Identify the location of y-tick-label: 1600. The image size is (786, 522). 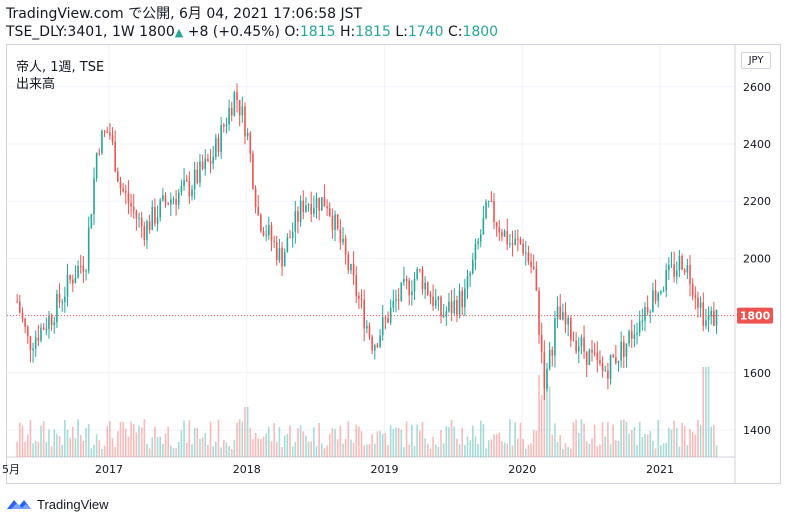
(757, 373).